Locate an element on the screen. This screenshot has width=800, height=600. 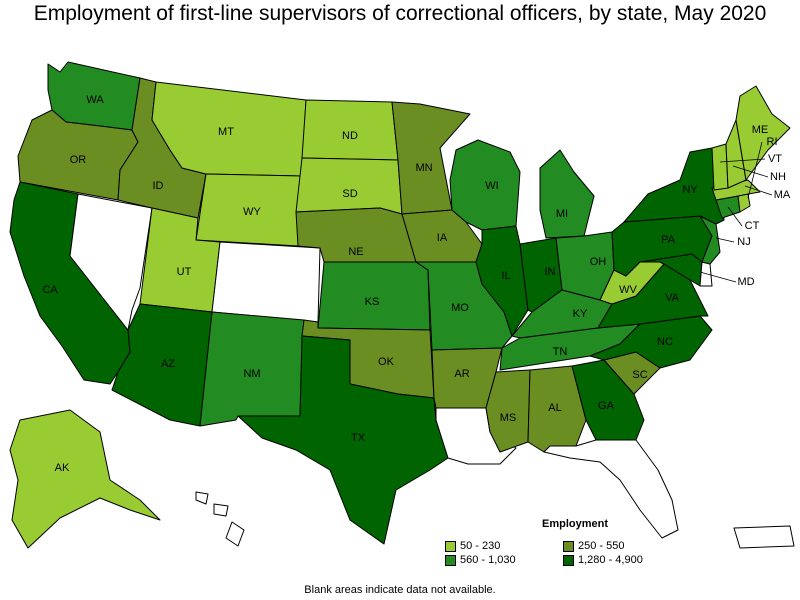
state-label-al: AL is located at coordinates (554, 408).